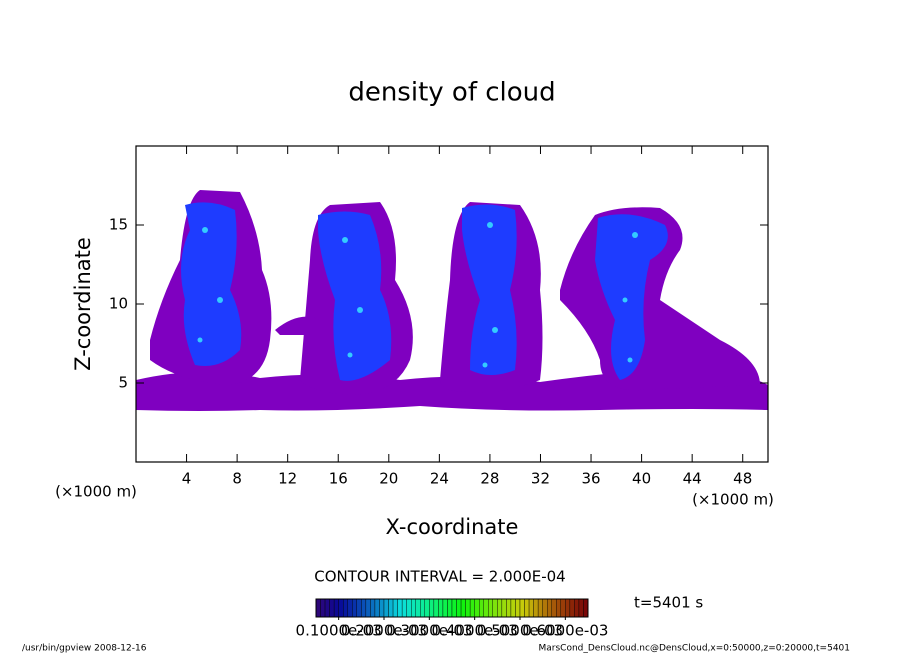 The height and width of the screenshot is (658, 904). I want to click on colorbar-tick-label: 0.3000e-03, so click(429, 631).